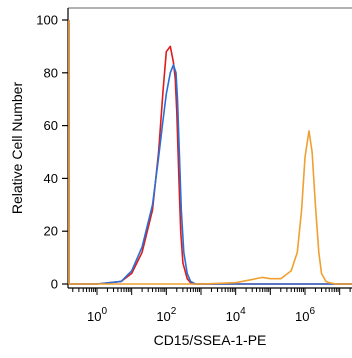 The image size is (352, 358). What do you see at coordinates (166, 315) in the screenshot?
I see `x-tick-label: 10²` at bounding box center [166, 315].